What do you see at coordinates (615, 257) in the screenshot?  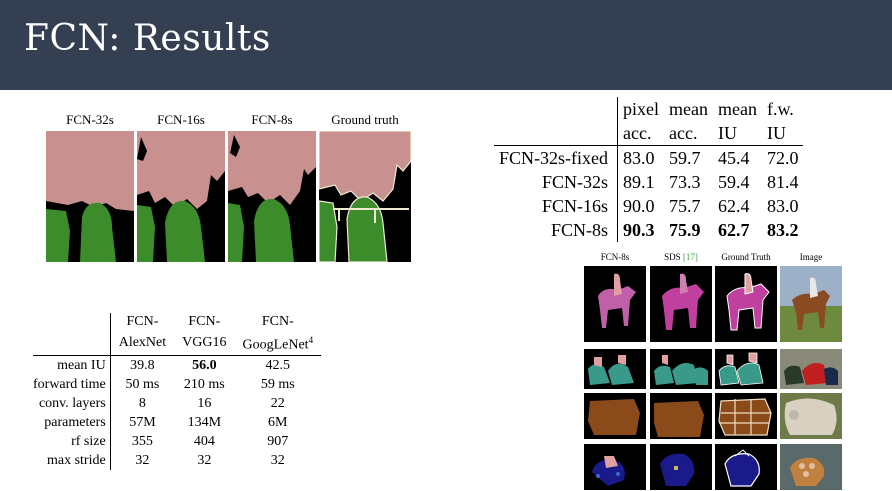 I see `example-header-fcn8s: FCN-8s` at bounding box center [615, 257].